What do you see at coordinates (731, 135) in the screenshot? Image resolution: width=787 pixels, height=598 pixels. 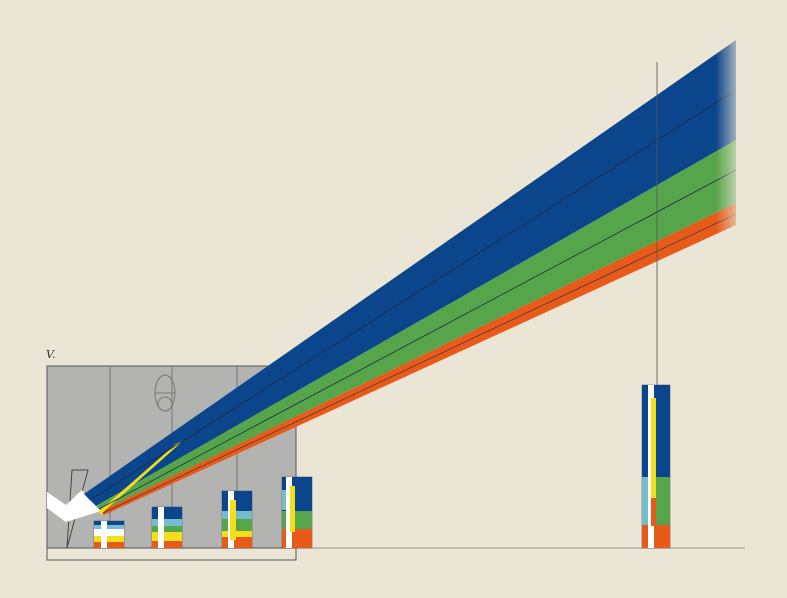 I see `beam-fade` at bounding box center [731, 135].